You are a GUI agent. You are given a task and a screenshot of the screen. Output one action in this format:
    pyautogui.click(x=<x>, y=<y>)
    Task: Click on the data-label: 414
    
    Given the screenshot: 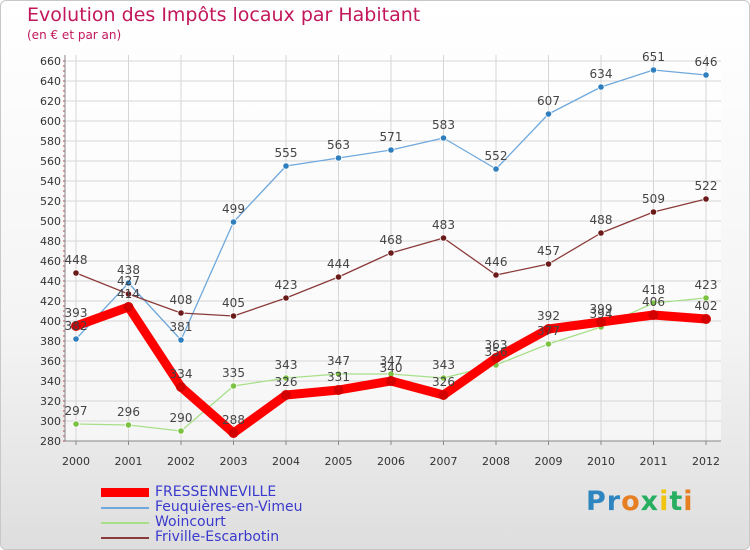 What is the action you would take?
    pyautogui.click(x=128, y=294)
    